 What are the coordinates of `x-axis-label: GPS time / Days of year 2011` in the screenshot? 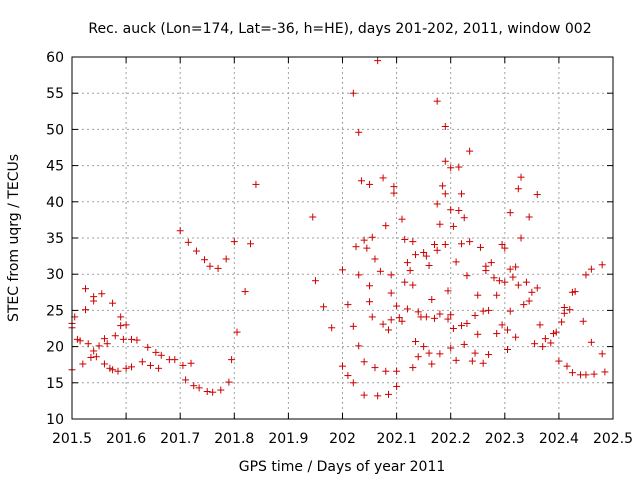 It's located at (342, 467).